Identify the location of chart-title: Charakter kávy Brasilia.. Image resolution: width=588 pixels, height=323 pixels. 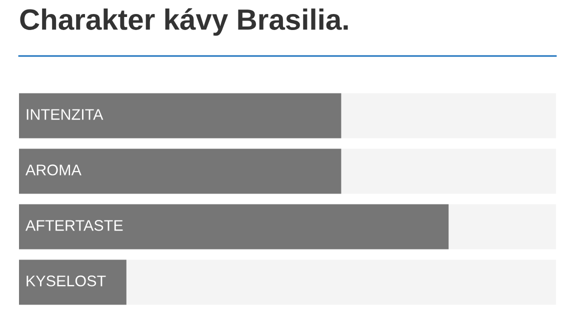
(184, 22).